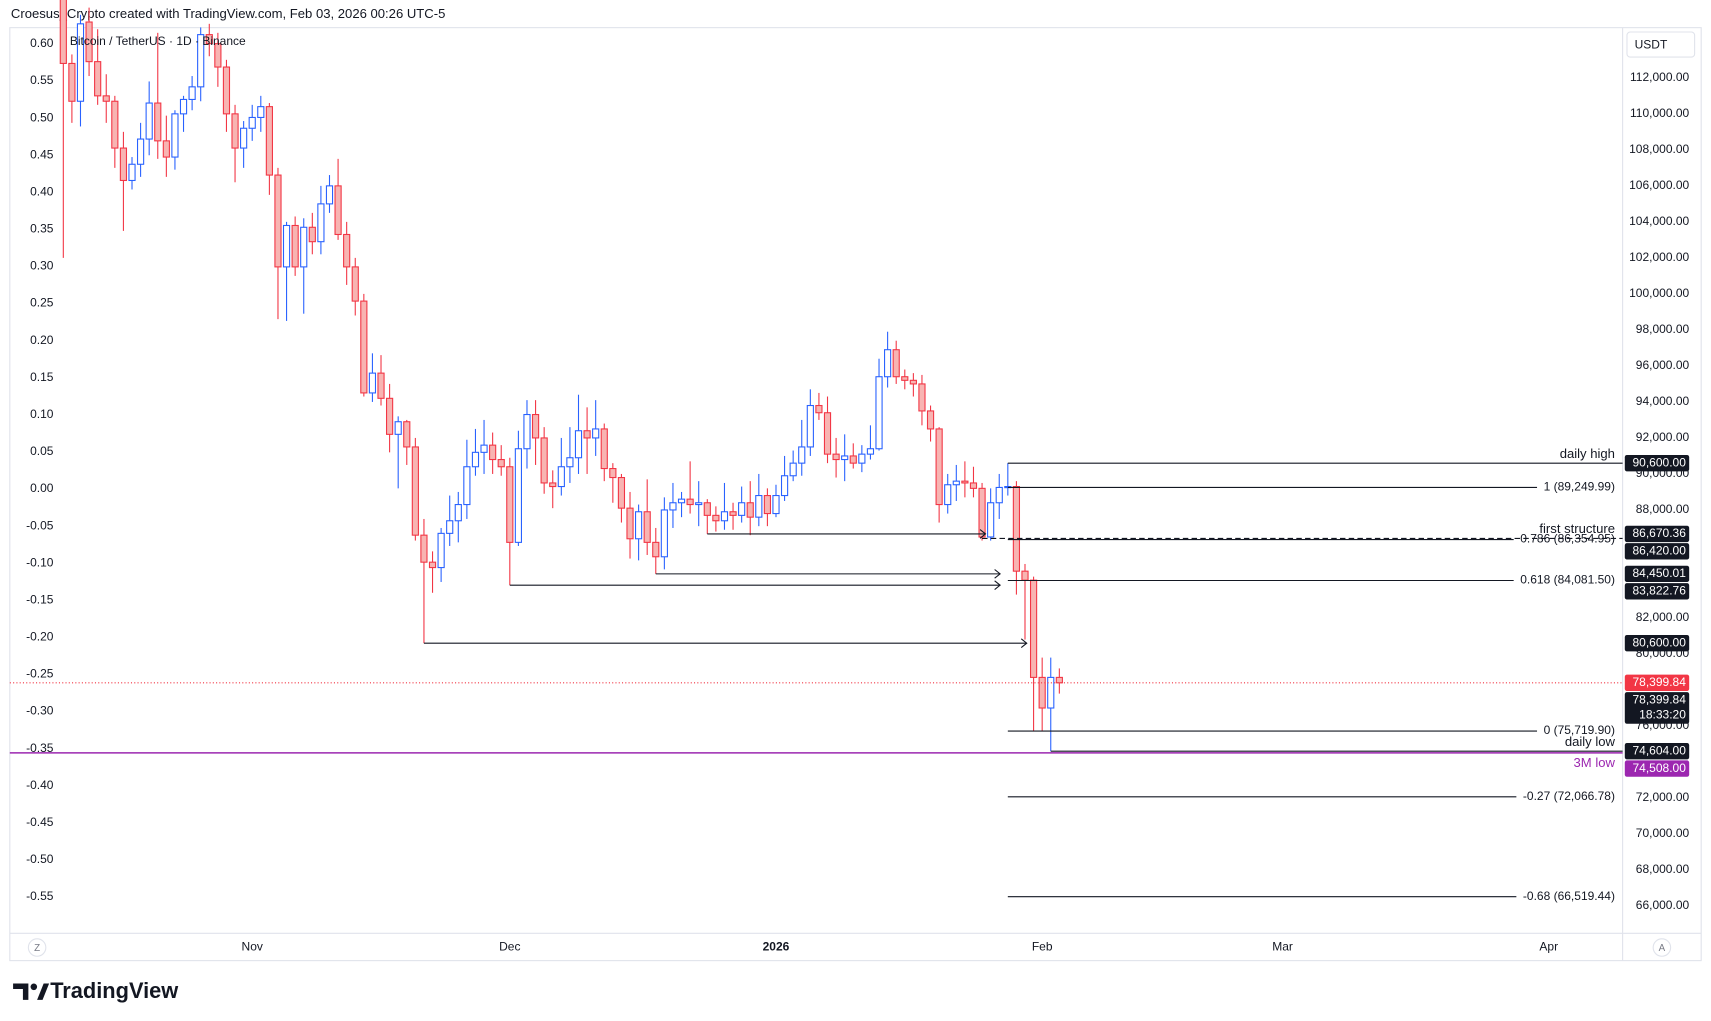 The image size is (1711, 1021). I want to click on zoom-button, so click(37, 947).